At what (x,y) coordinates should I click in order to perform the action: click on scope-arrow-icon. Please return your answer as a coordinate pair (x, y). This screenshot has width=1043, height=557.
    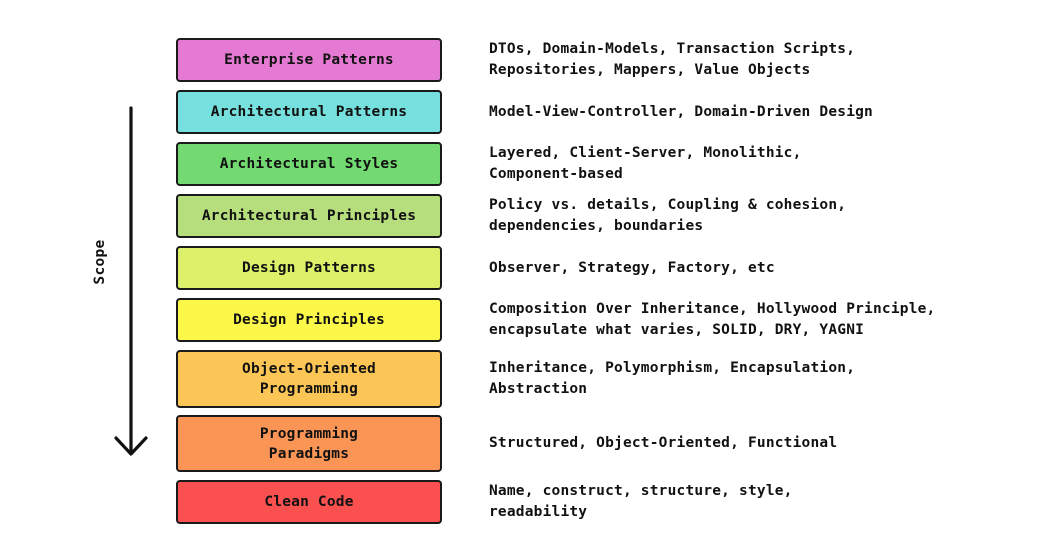
    Looking at the image, I should click on (131, 281).